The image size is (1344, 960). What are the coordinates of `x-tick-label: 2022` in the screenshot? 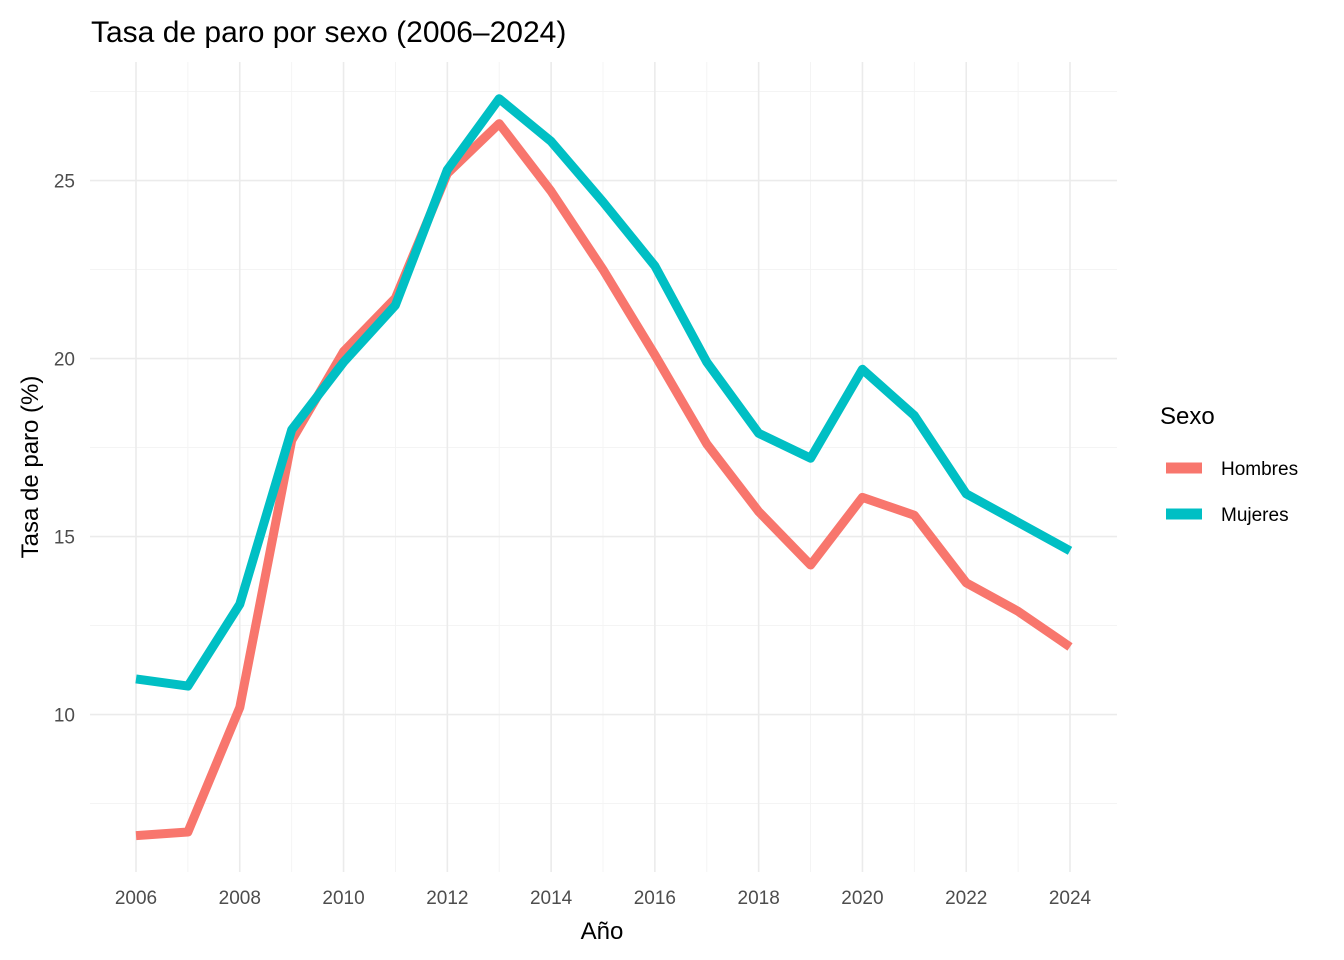 It's located at (966, 898).